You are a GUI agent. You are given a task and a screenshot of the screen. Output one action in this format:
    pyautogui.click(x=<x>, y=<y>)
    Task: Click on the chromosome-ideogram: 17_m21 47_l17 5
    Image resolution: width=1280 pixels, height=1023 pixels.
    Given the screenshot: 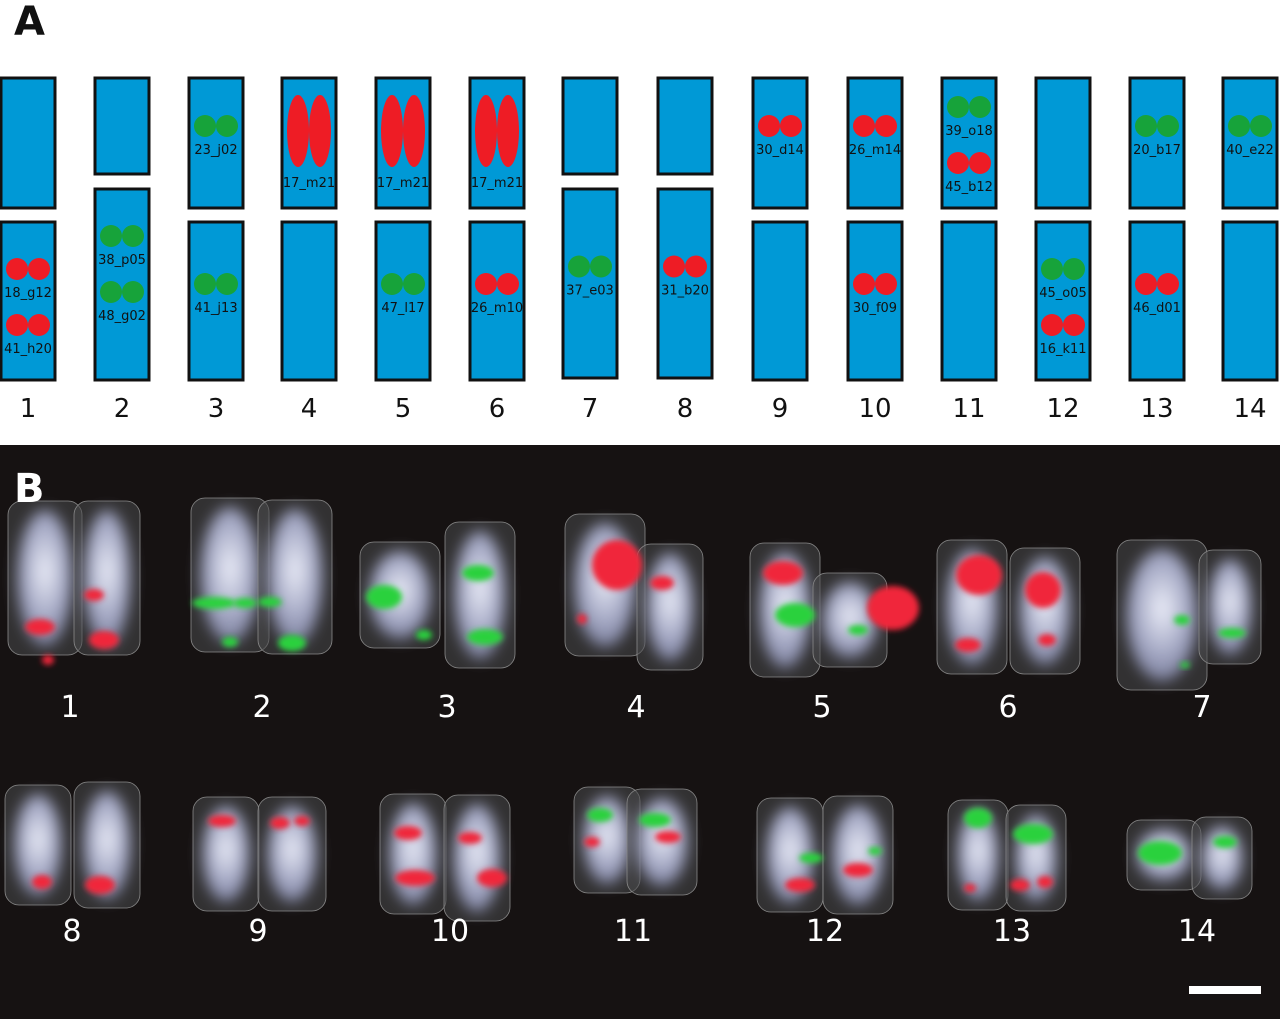 What is the action you would take?
    pyautogui.click(x=403, y=250)
    